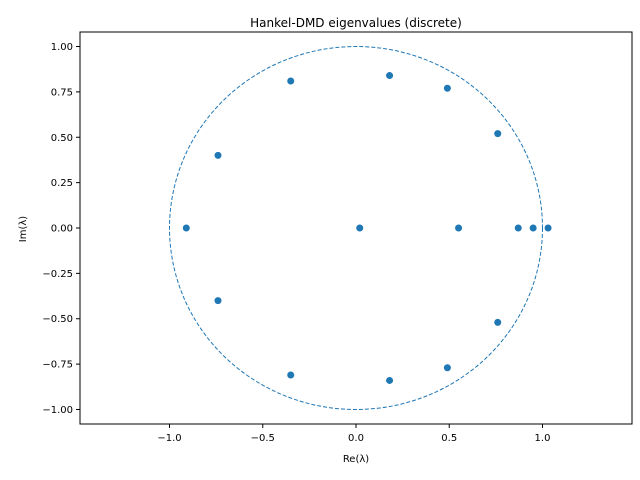 The height and width of the screenshot is (480, 640). I want to click on y-tick-label-4: 0.00, so click(62, 229).